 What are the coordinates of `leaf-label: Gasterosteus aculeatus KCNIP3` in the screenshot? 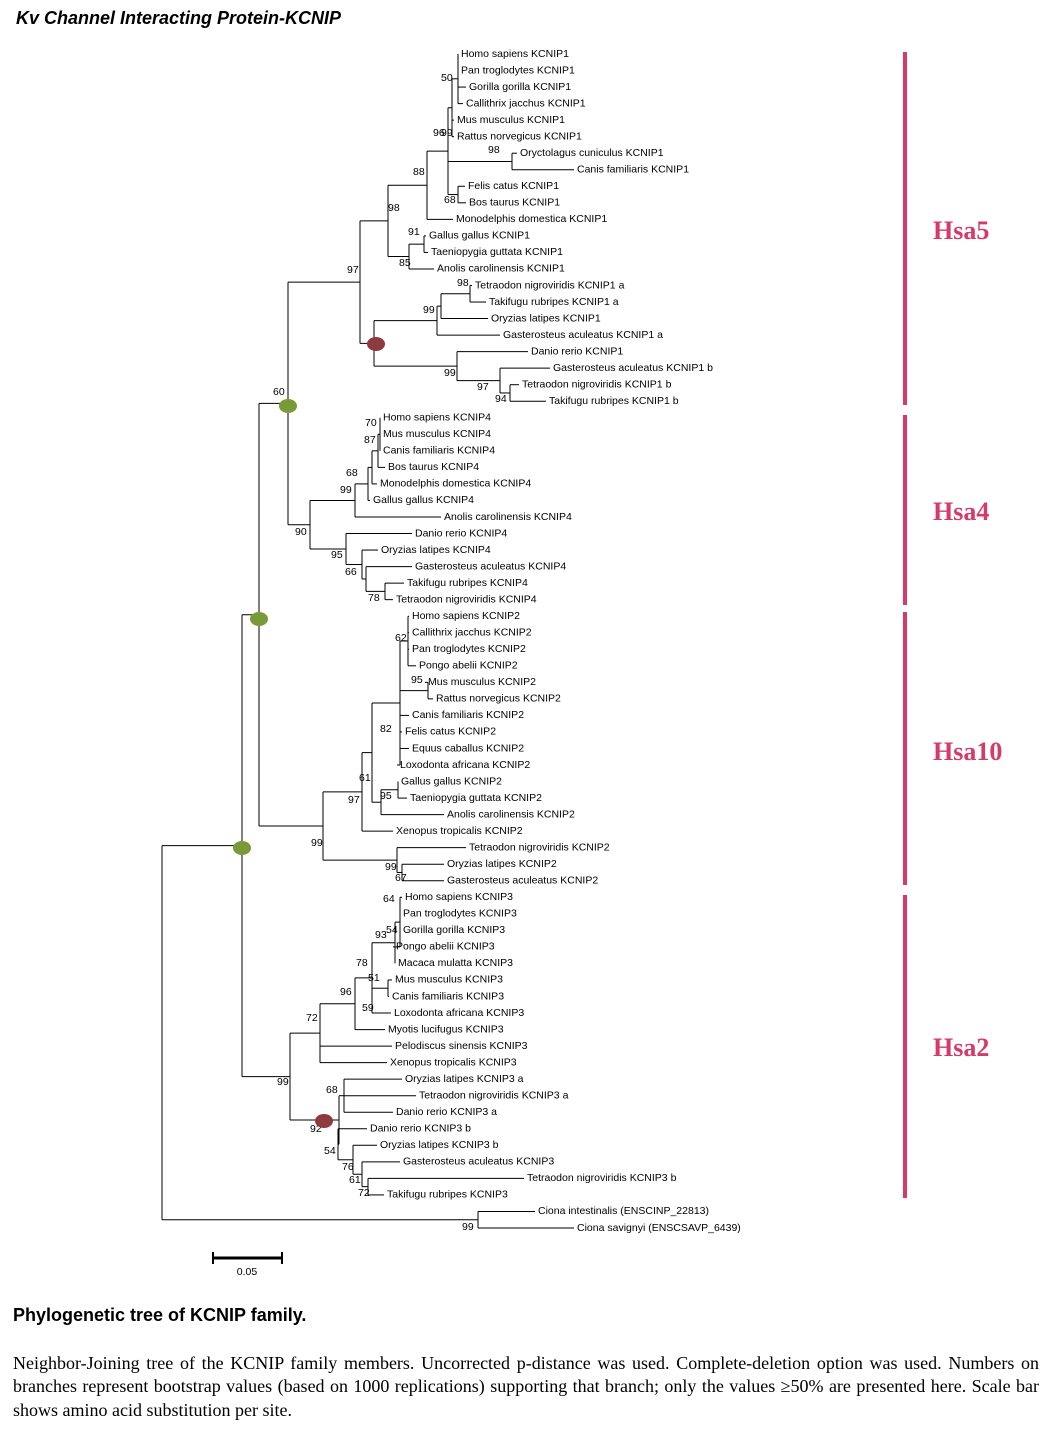 It's located at (478, 1162).